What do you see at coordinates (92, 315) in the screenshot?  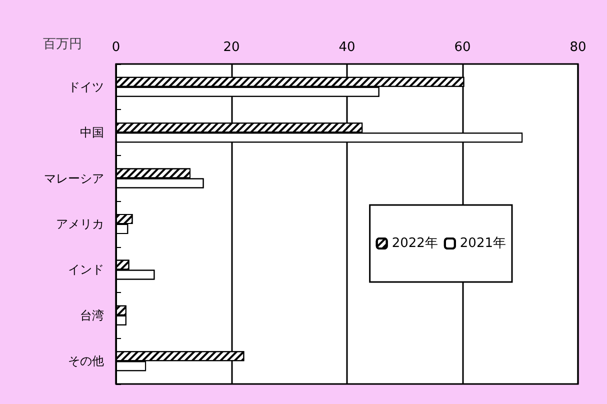 I see `y-tick-label: 台湾` at bounding box center [92, 315].